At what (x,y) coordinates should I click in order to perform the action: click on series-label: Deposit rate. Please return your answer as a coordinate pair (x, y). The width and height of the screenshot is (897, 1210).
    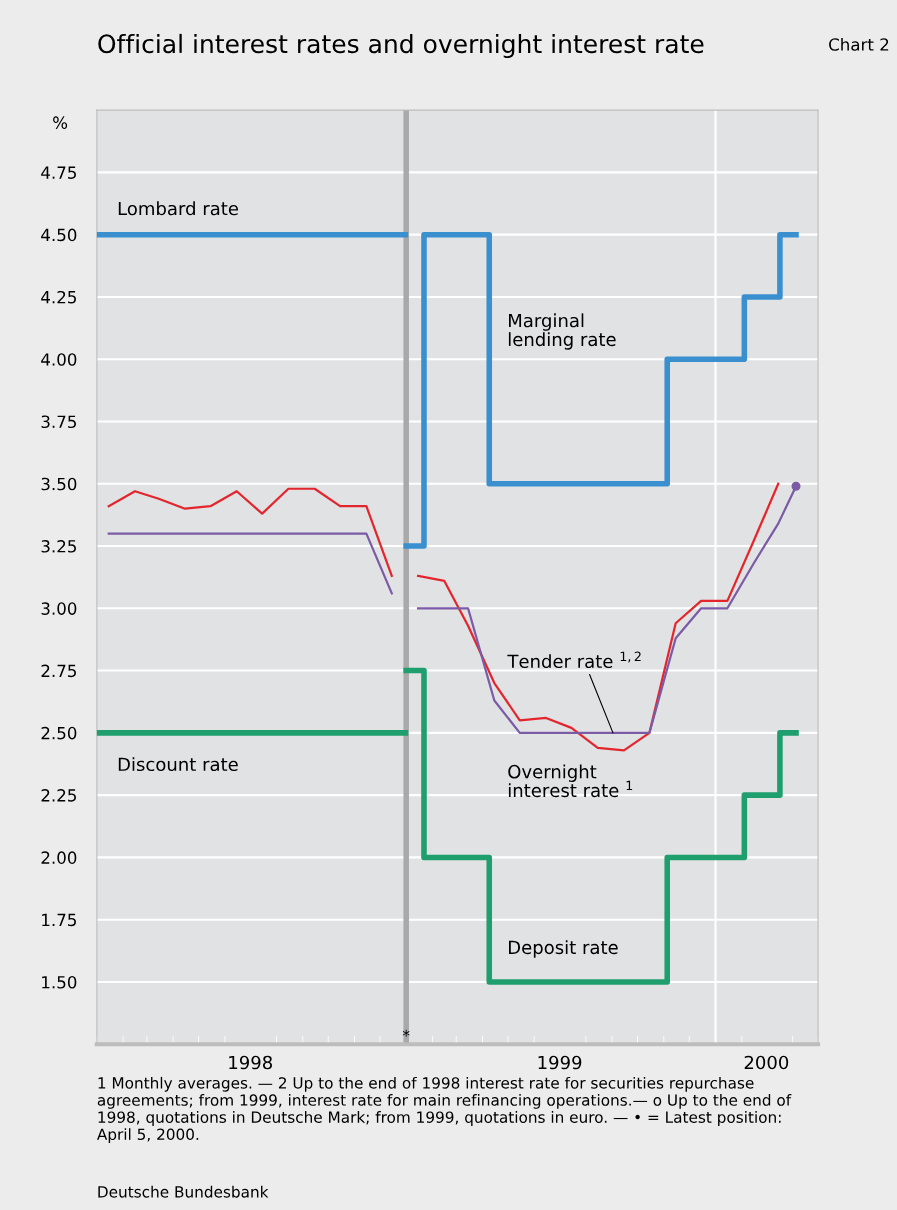
    Looking at the image, I should click on (563, 949).